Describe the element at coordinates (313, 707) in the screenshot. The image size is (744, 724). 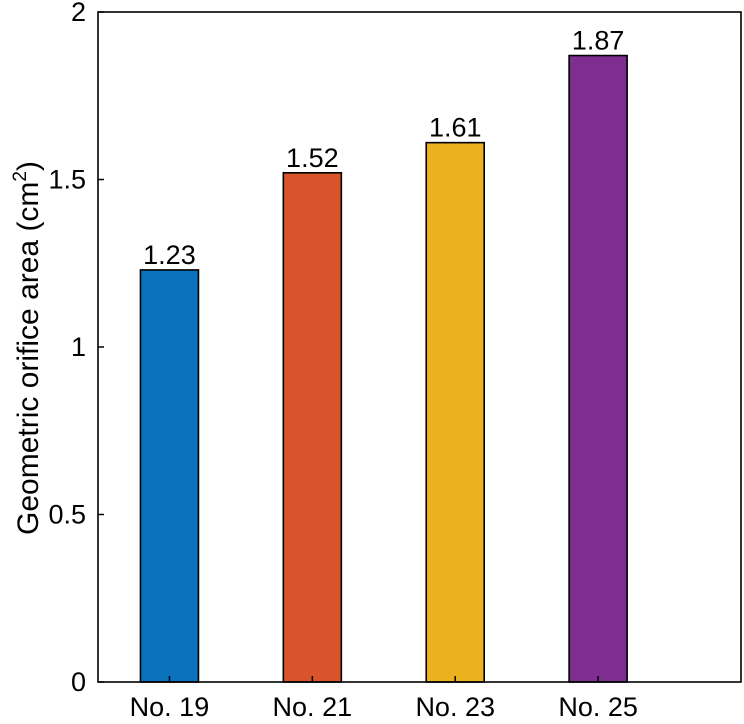
I see `x-tick-label-2: No. 21` at that location.